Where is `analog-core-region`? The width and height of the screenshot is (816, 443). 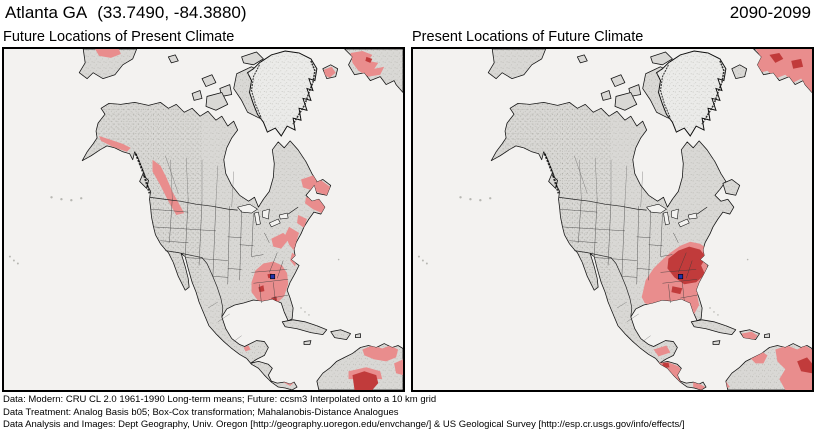 analog-core-region is located at coordinates (687, 265).